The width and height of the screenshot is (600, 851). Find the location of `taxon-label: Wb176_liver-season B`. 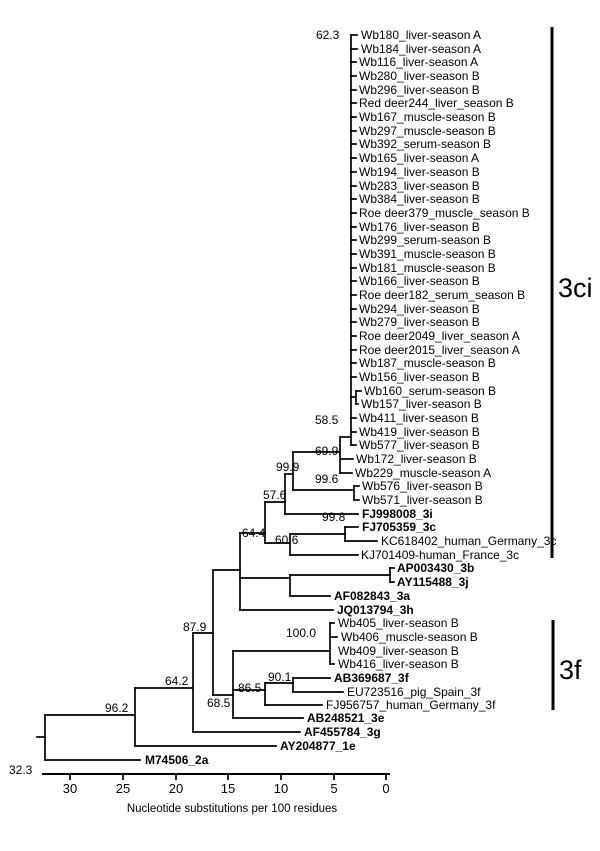

taxon-label: Wb176_liver-season B is located at coordinates (419, 227).